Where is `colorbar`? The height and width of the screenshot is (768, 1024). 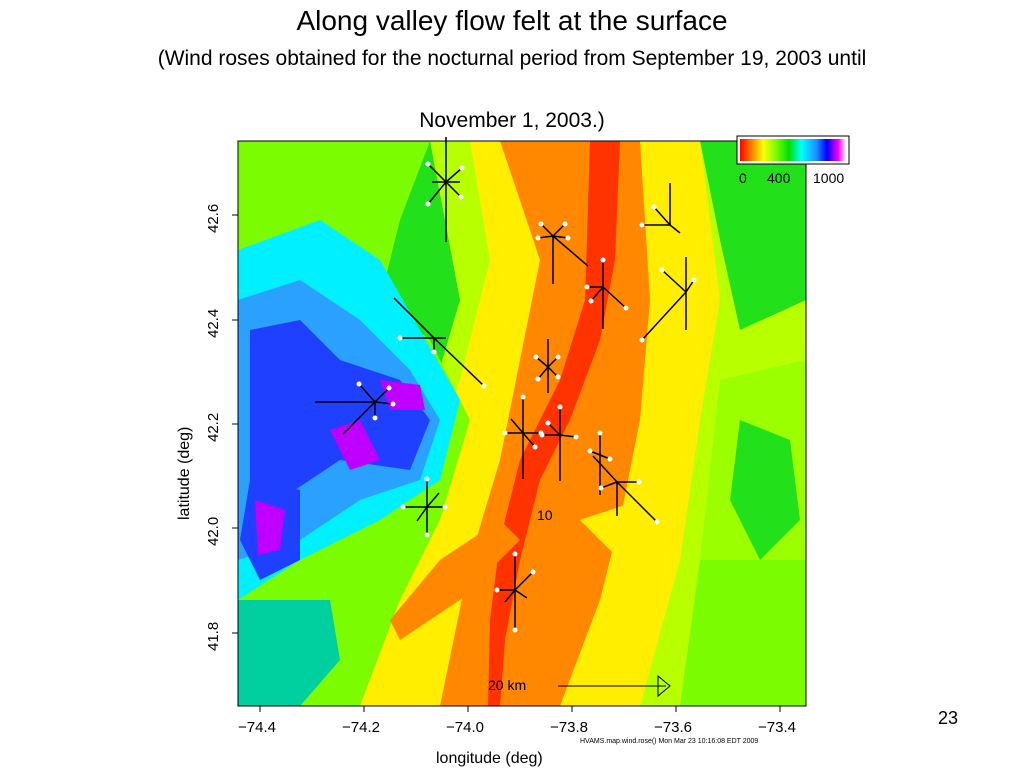 colorbar is located at coordinates (793, 150).